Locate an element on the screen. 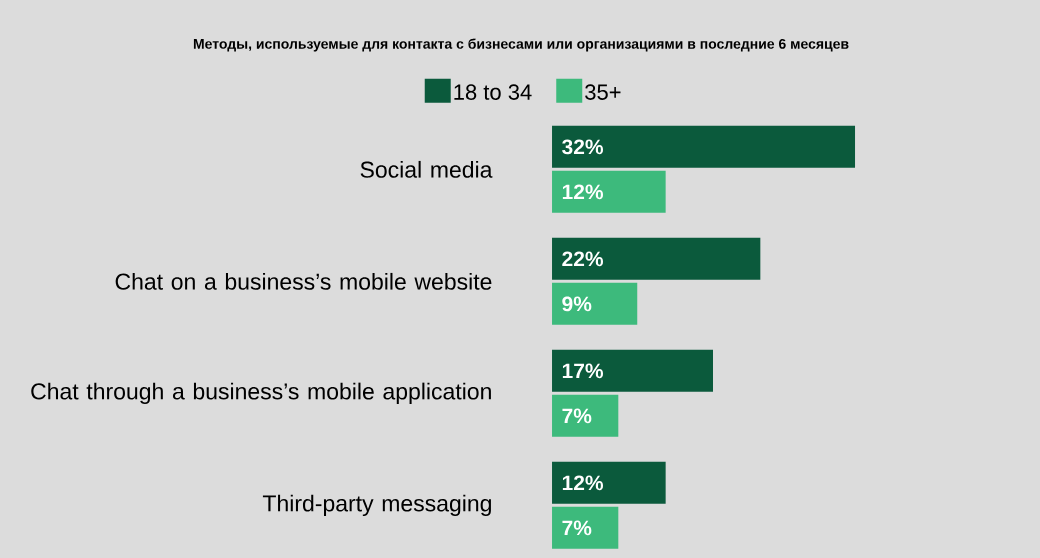  y-tick-label: Social media is located at coordinates (426, 169).